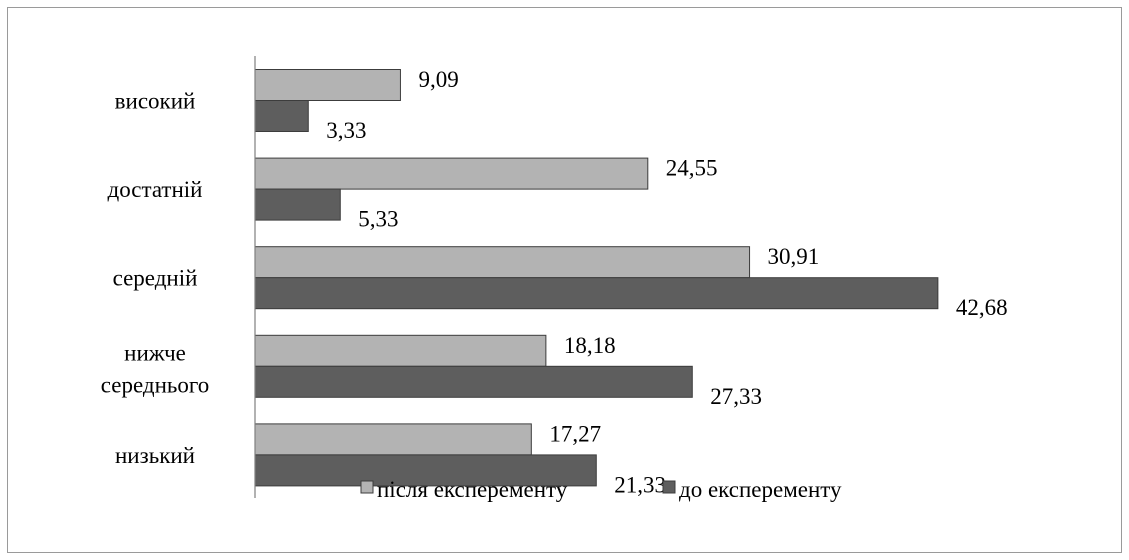 The width and height of the screenshot is (1129, 560). Describe the element at coordinates (400, 350) in the screenshot. I see `bar-after-нижче-середнього` at that location.